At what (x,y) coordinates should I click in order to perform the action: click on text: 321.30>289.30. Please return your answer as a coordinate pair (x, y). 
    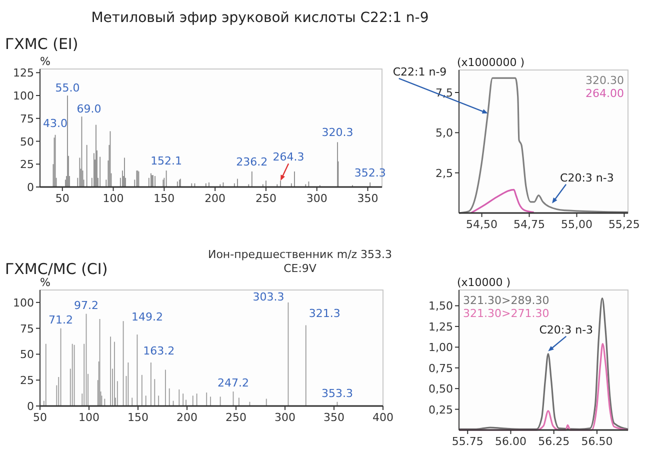
    Looking at the image, I should click on (506, 300).